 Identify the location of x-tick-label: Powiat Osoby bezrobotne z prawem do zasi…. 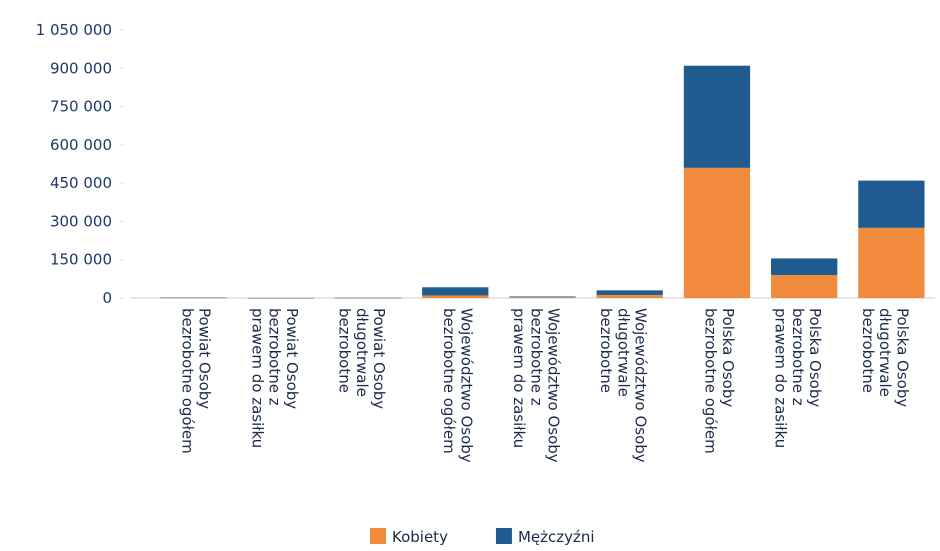
(274, 378).